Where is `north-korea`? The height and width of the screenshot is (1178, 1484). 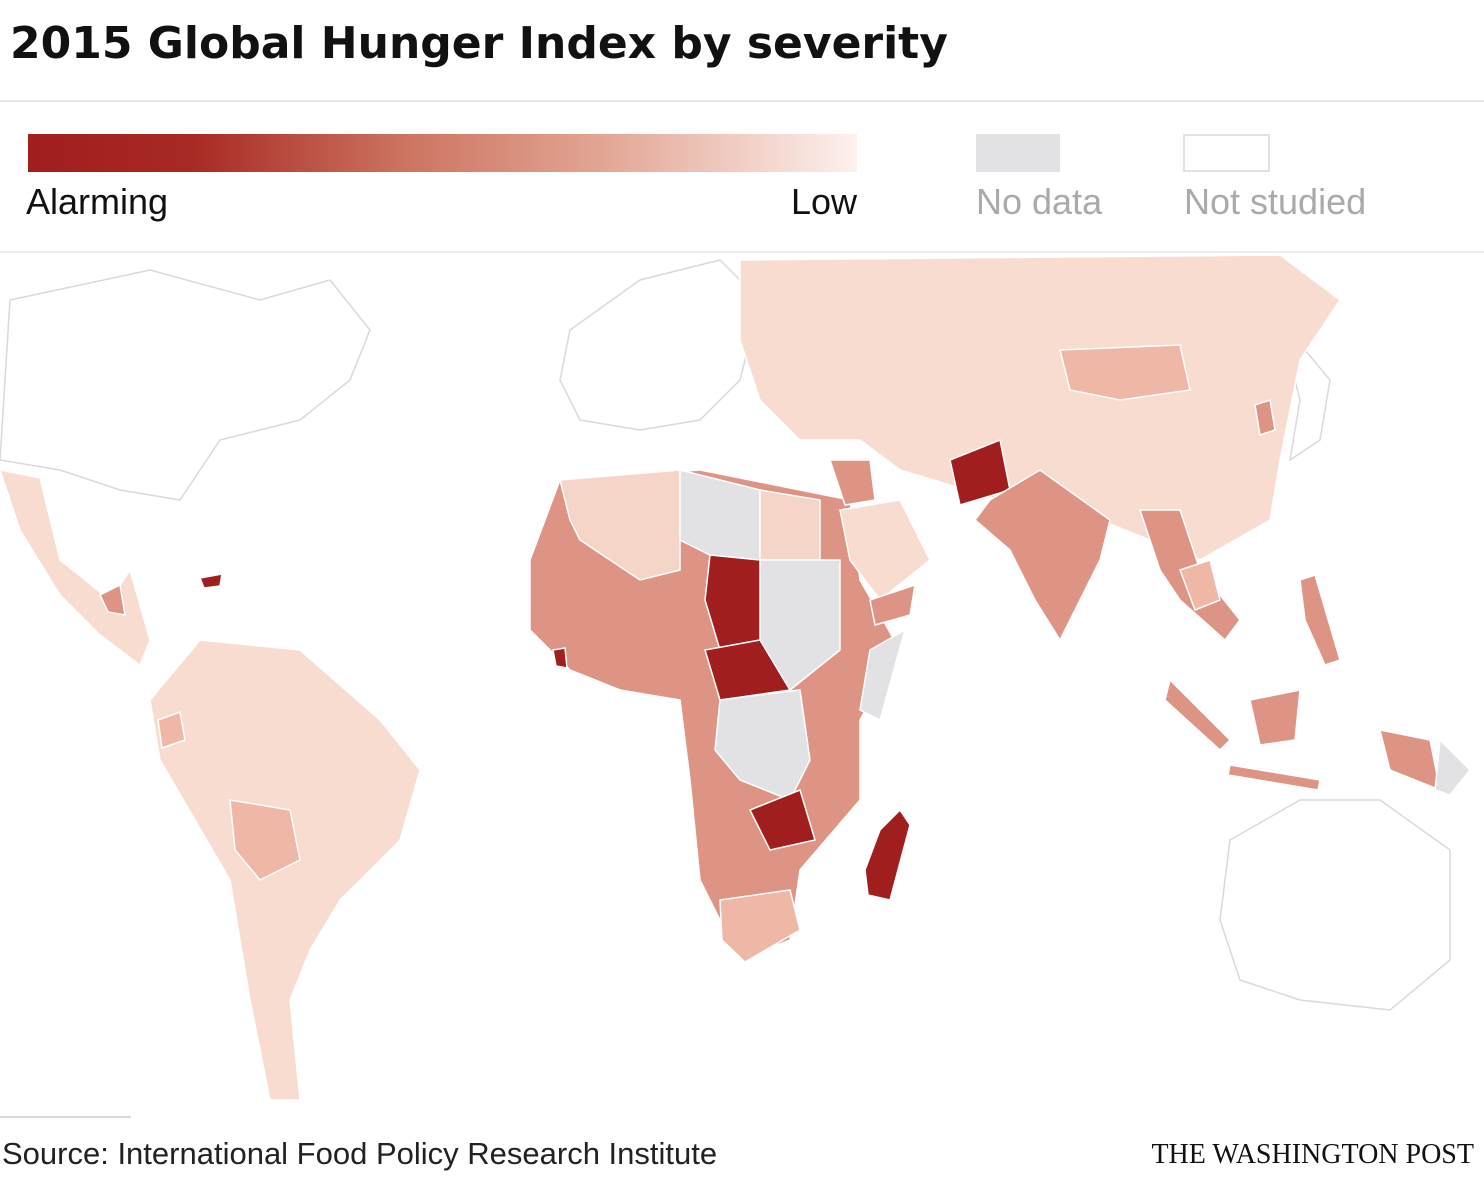
north-korea is located at coordinates (1265, 417).